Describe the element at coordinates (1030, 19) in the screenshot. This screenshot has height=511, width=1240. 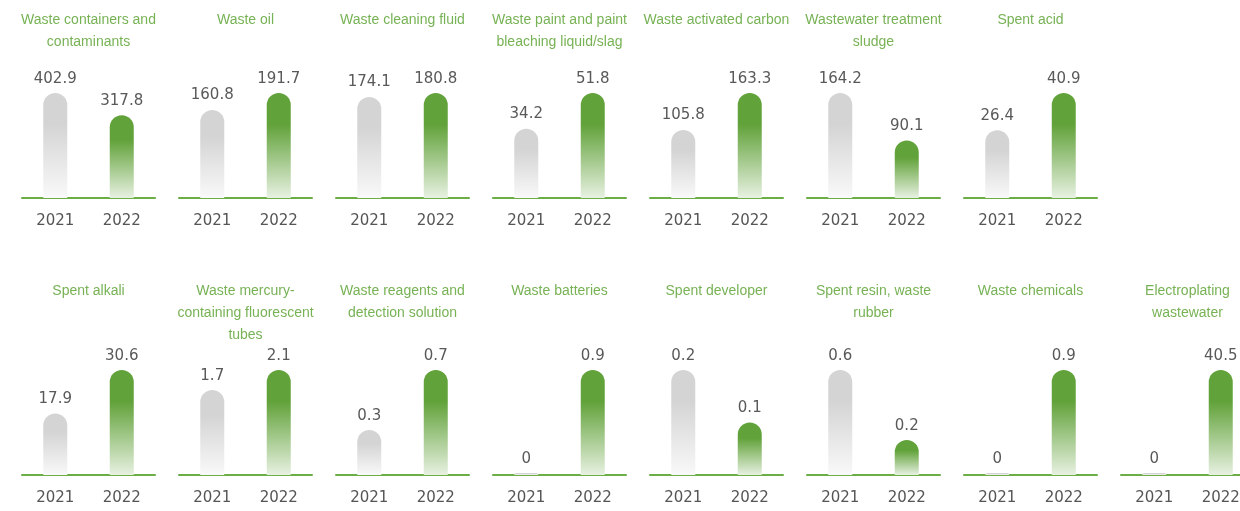
I see `chart-title: Spent acid` at that location.